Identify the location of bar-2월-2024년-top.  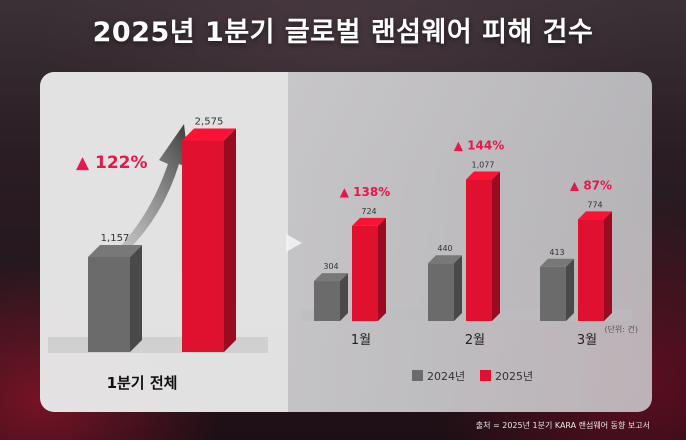
(445, 259).